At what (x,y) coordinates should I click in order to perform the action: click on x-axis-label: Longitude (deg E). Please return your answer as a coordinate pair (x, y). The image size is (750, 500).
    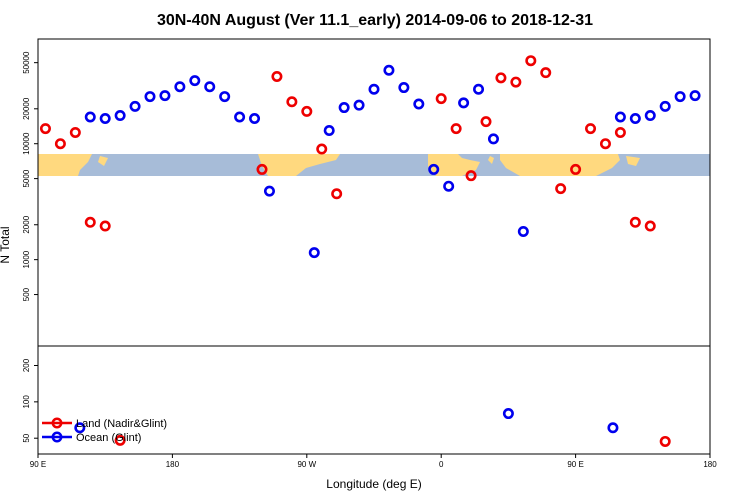
    Looking at the image, I should click on (373, 484).